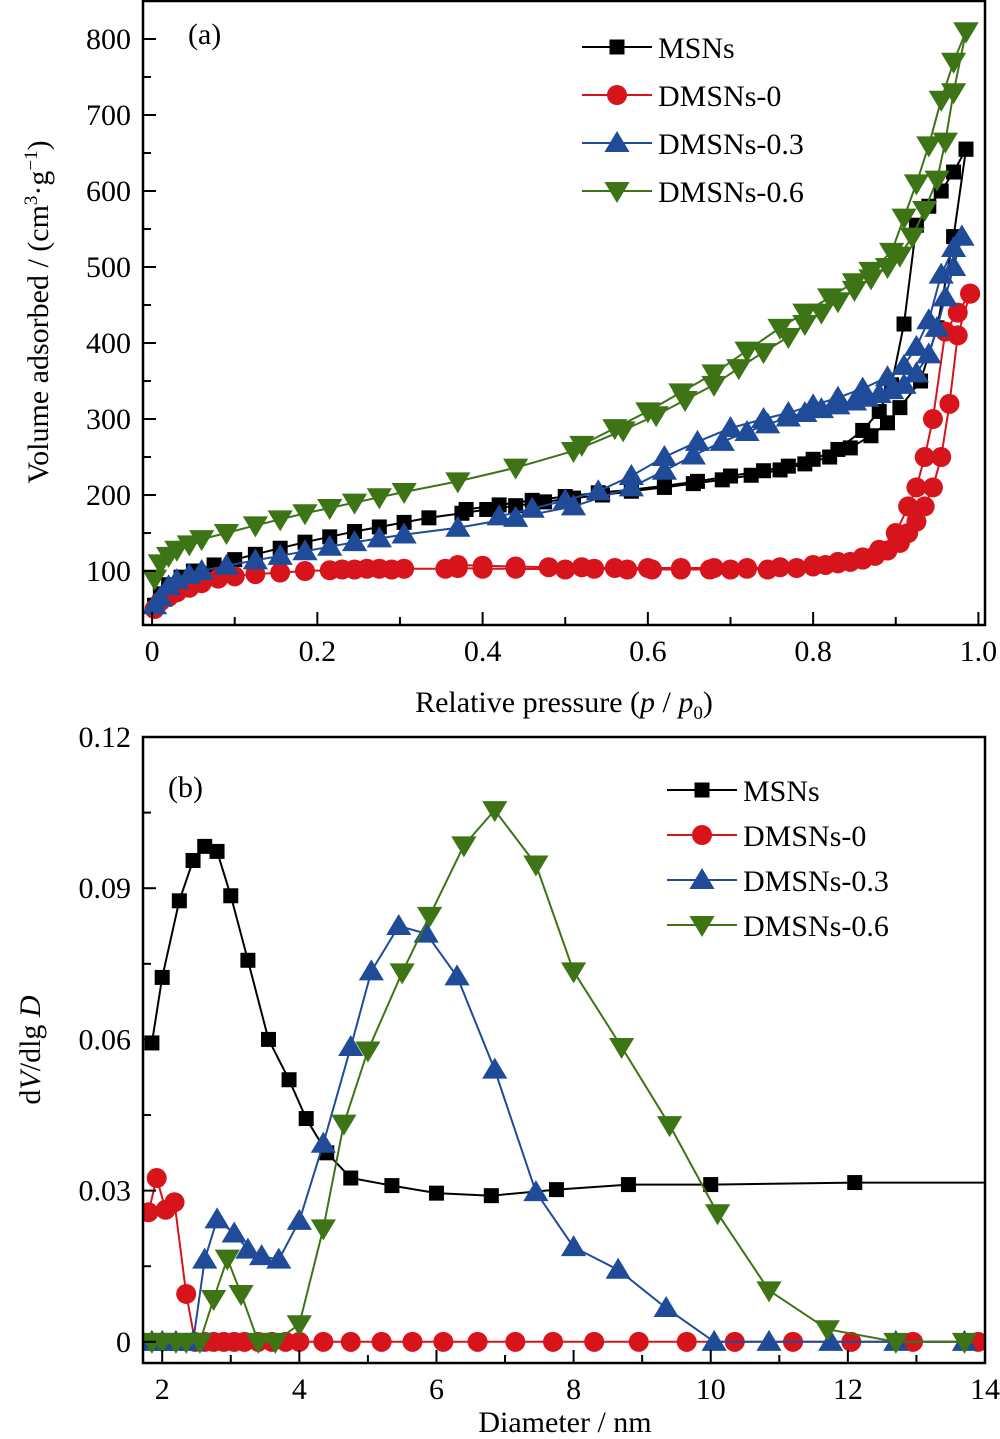 This screenshot has width=1000, height=1439. Describe the element at coordinates (108, 267) in the screenshot. I see `y-tick-label: 500` at that location.